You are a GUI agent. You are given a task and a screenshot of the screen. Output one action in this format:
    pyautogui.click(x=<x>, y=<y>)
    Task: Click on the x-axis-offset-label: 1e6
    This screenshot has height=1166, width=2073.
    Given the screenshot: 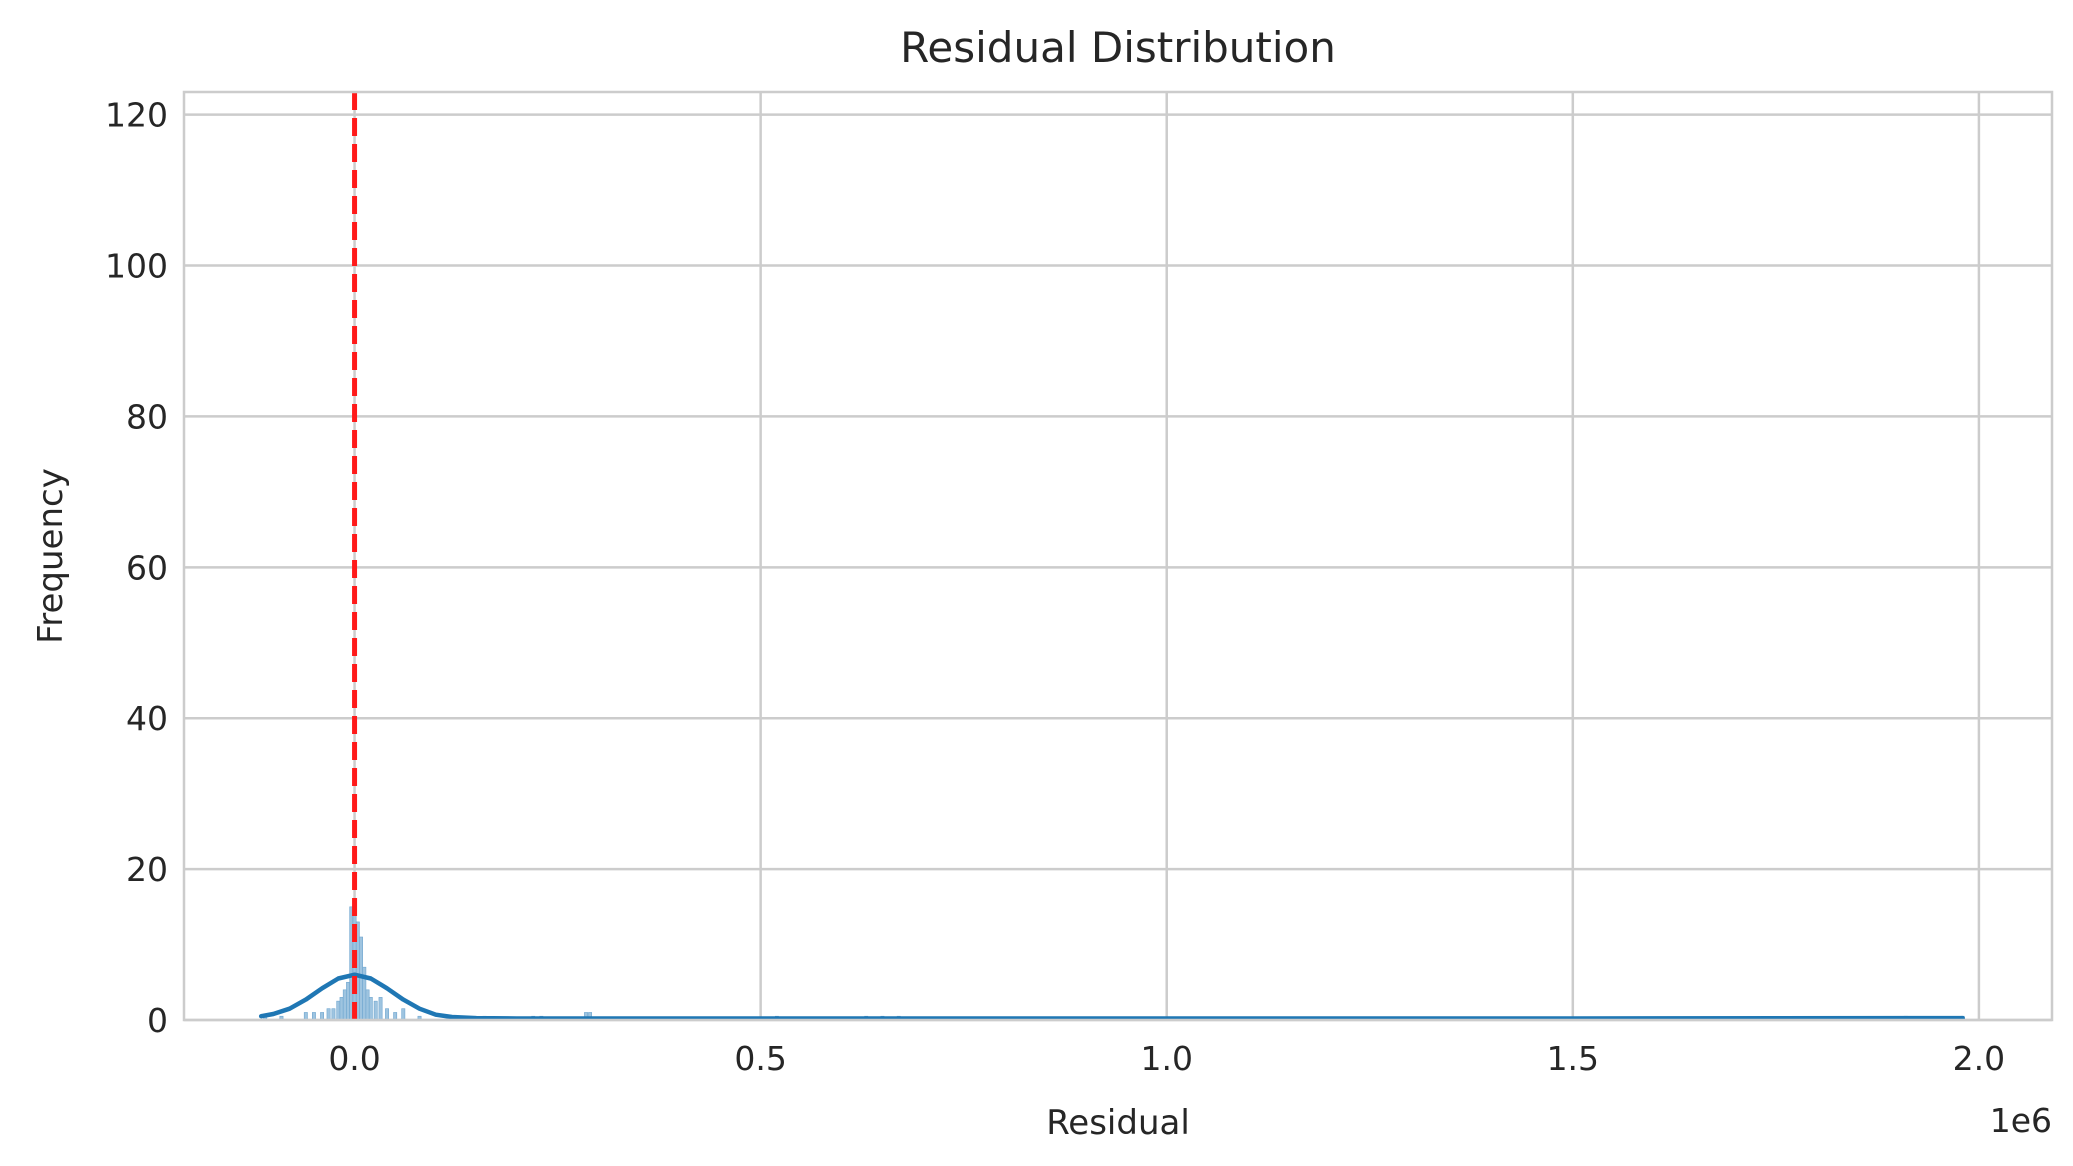 What is the action you would take?
    pyautogui.click(x=2021, y=1120)
    